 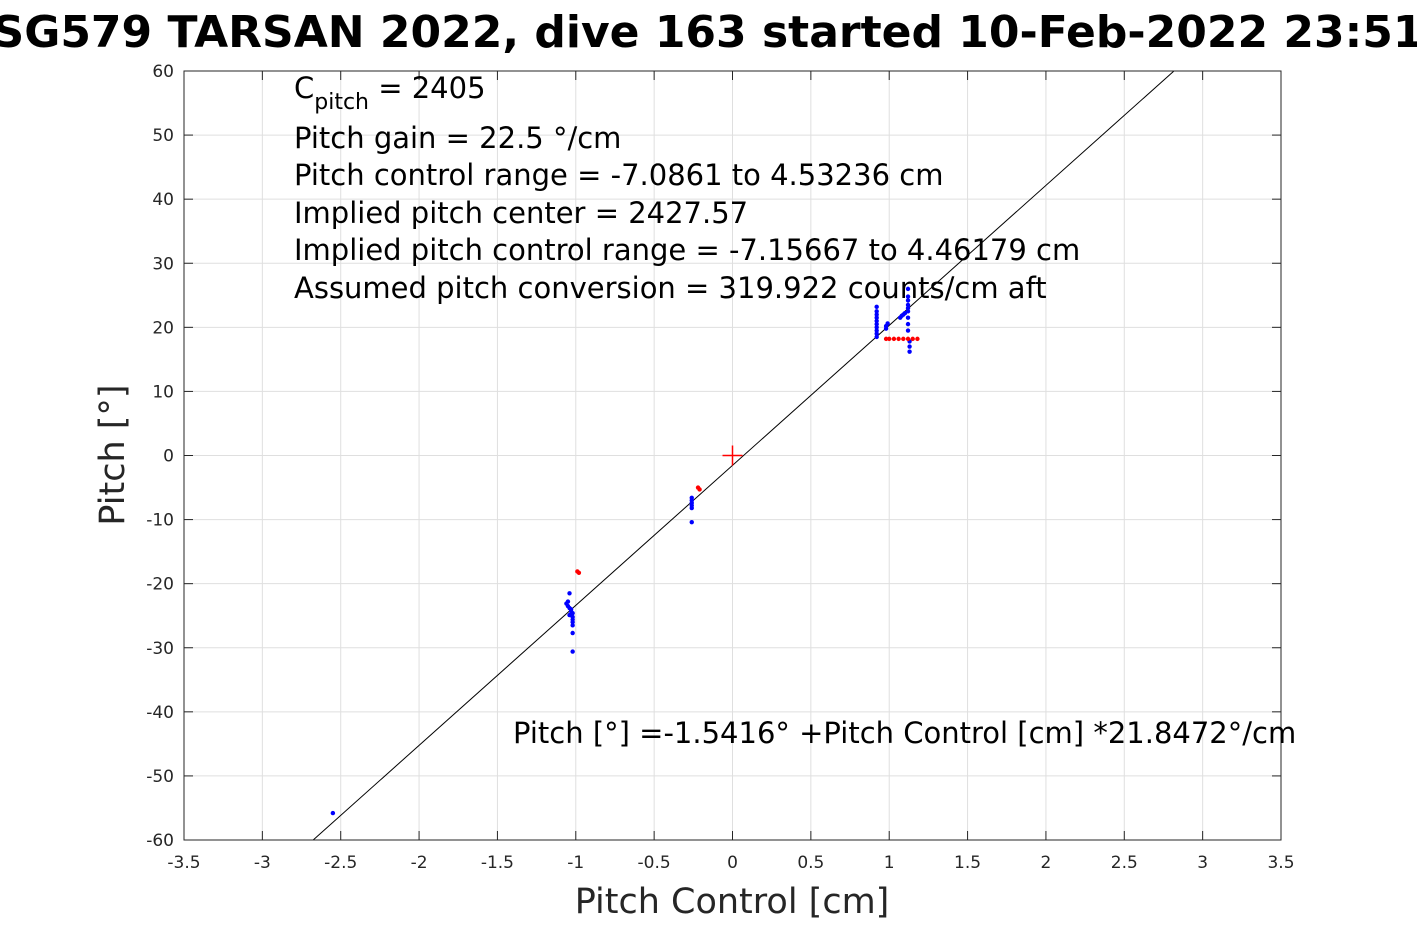 What do you see at coordinates (168, 457) in the screenshot?
I see `y-tick-label: 0` at bounding box center [168, 457].